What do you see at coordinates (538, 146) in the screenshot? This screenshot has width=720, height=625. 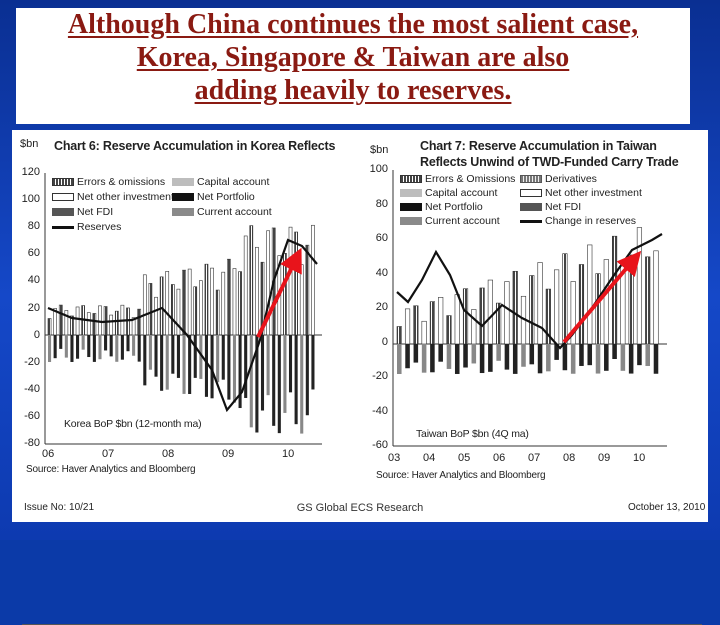 I see `taiwan-chart-title-1: Chart 7: Reserve Accumulation in Taiwan` at bounding box center [538, 146].